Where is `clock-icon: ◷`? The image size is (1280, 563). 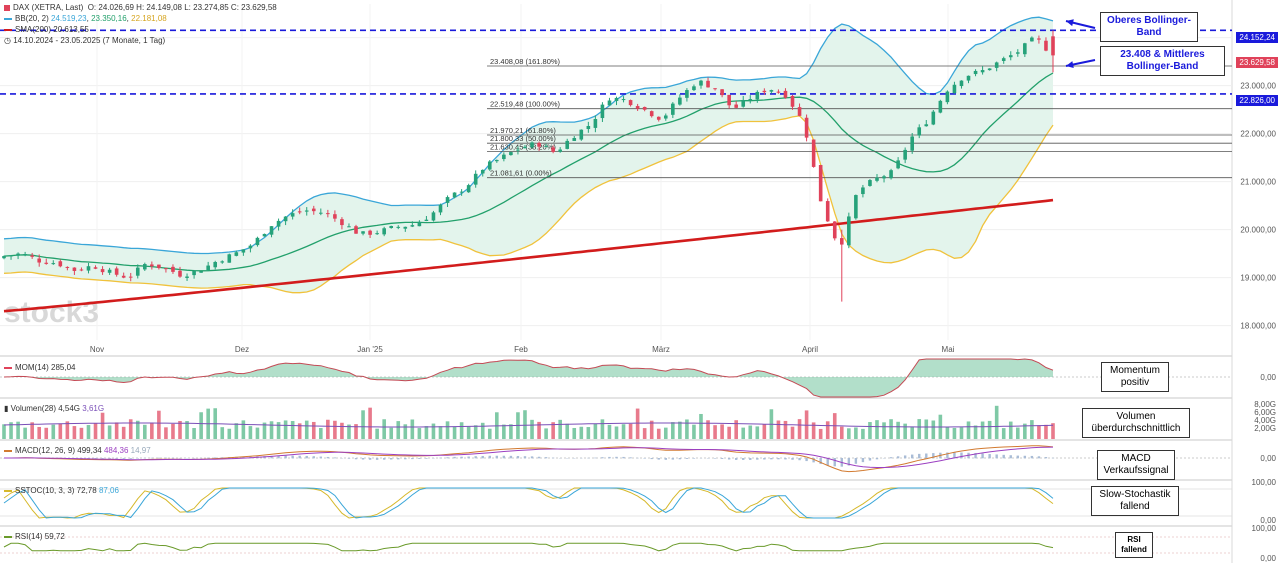 clock-icon: ◷ is located at coordinates (7, 40).